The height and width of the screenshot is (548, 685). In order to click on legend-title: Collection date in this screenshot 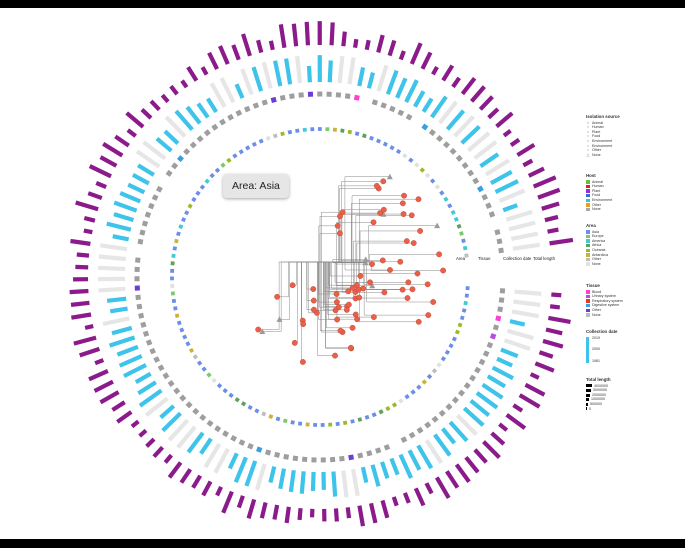, I will do `click(602, 331)`.